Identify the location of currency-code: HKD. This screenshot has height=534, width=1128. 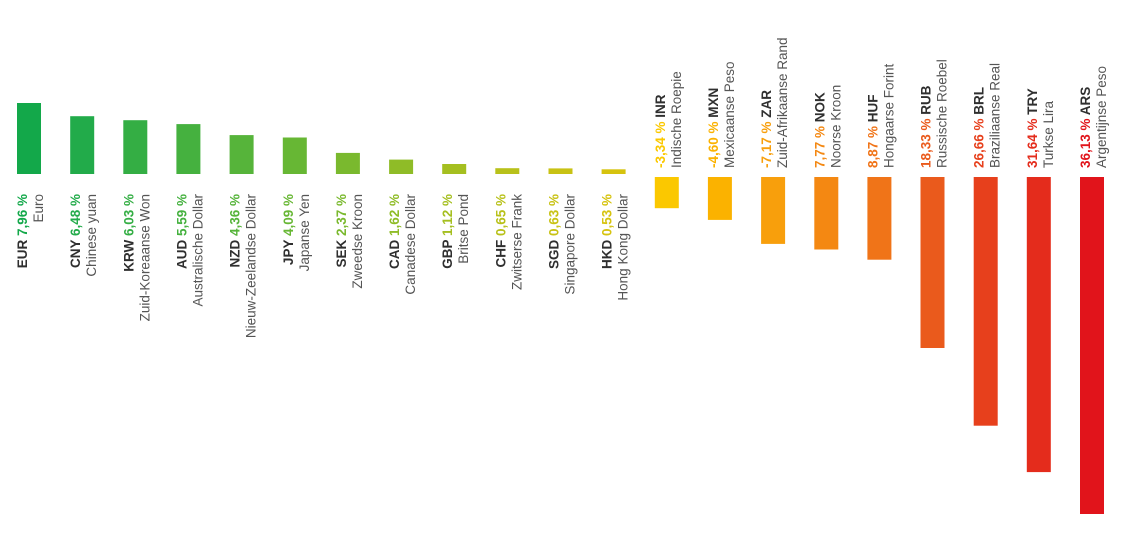
(607, 252).